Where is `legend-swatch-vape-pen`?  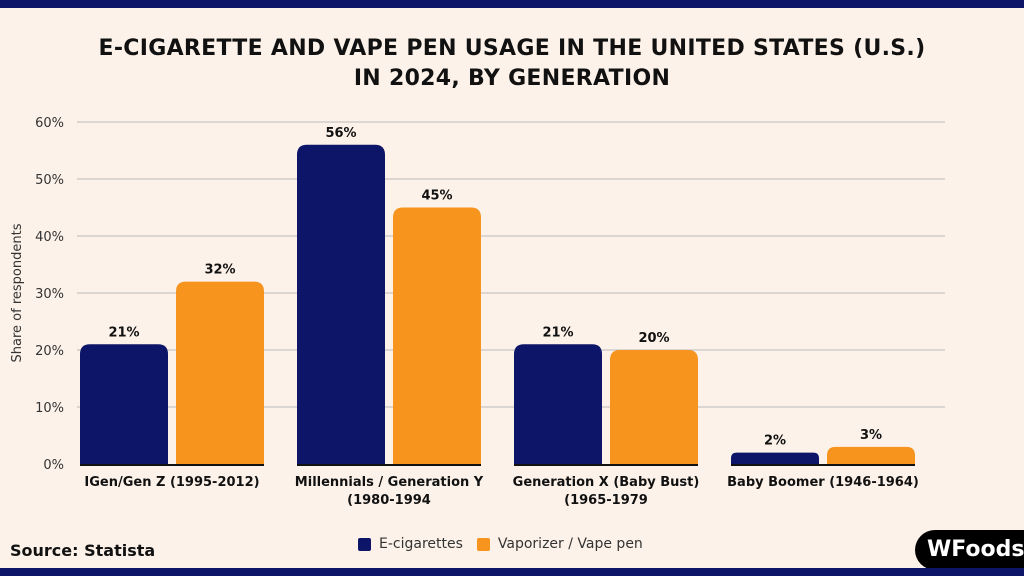 legend-swatch-vape-pen is located at coordinates (483, 544).